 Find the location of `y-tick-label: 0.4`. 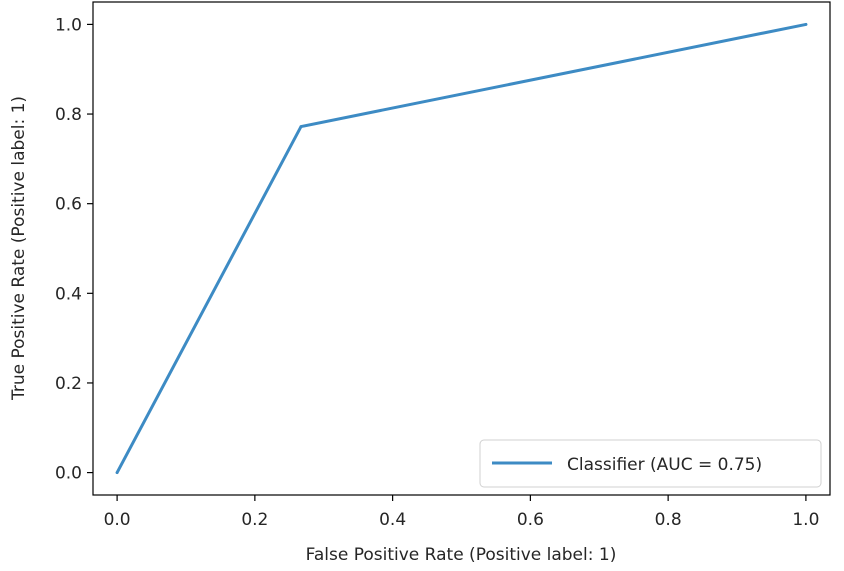

y-tick-label: 0.4 is located at coordinates (68, 294).